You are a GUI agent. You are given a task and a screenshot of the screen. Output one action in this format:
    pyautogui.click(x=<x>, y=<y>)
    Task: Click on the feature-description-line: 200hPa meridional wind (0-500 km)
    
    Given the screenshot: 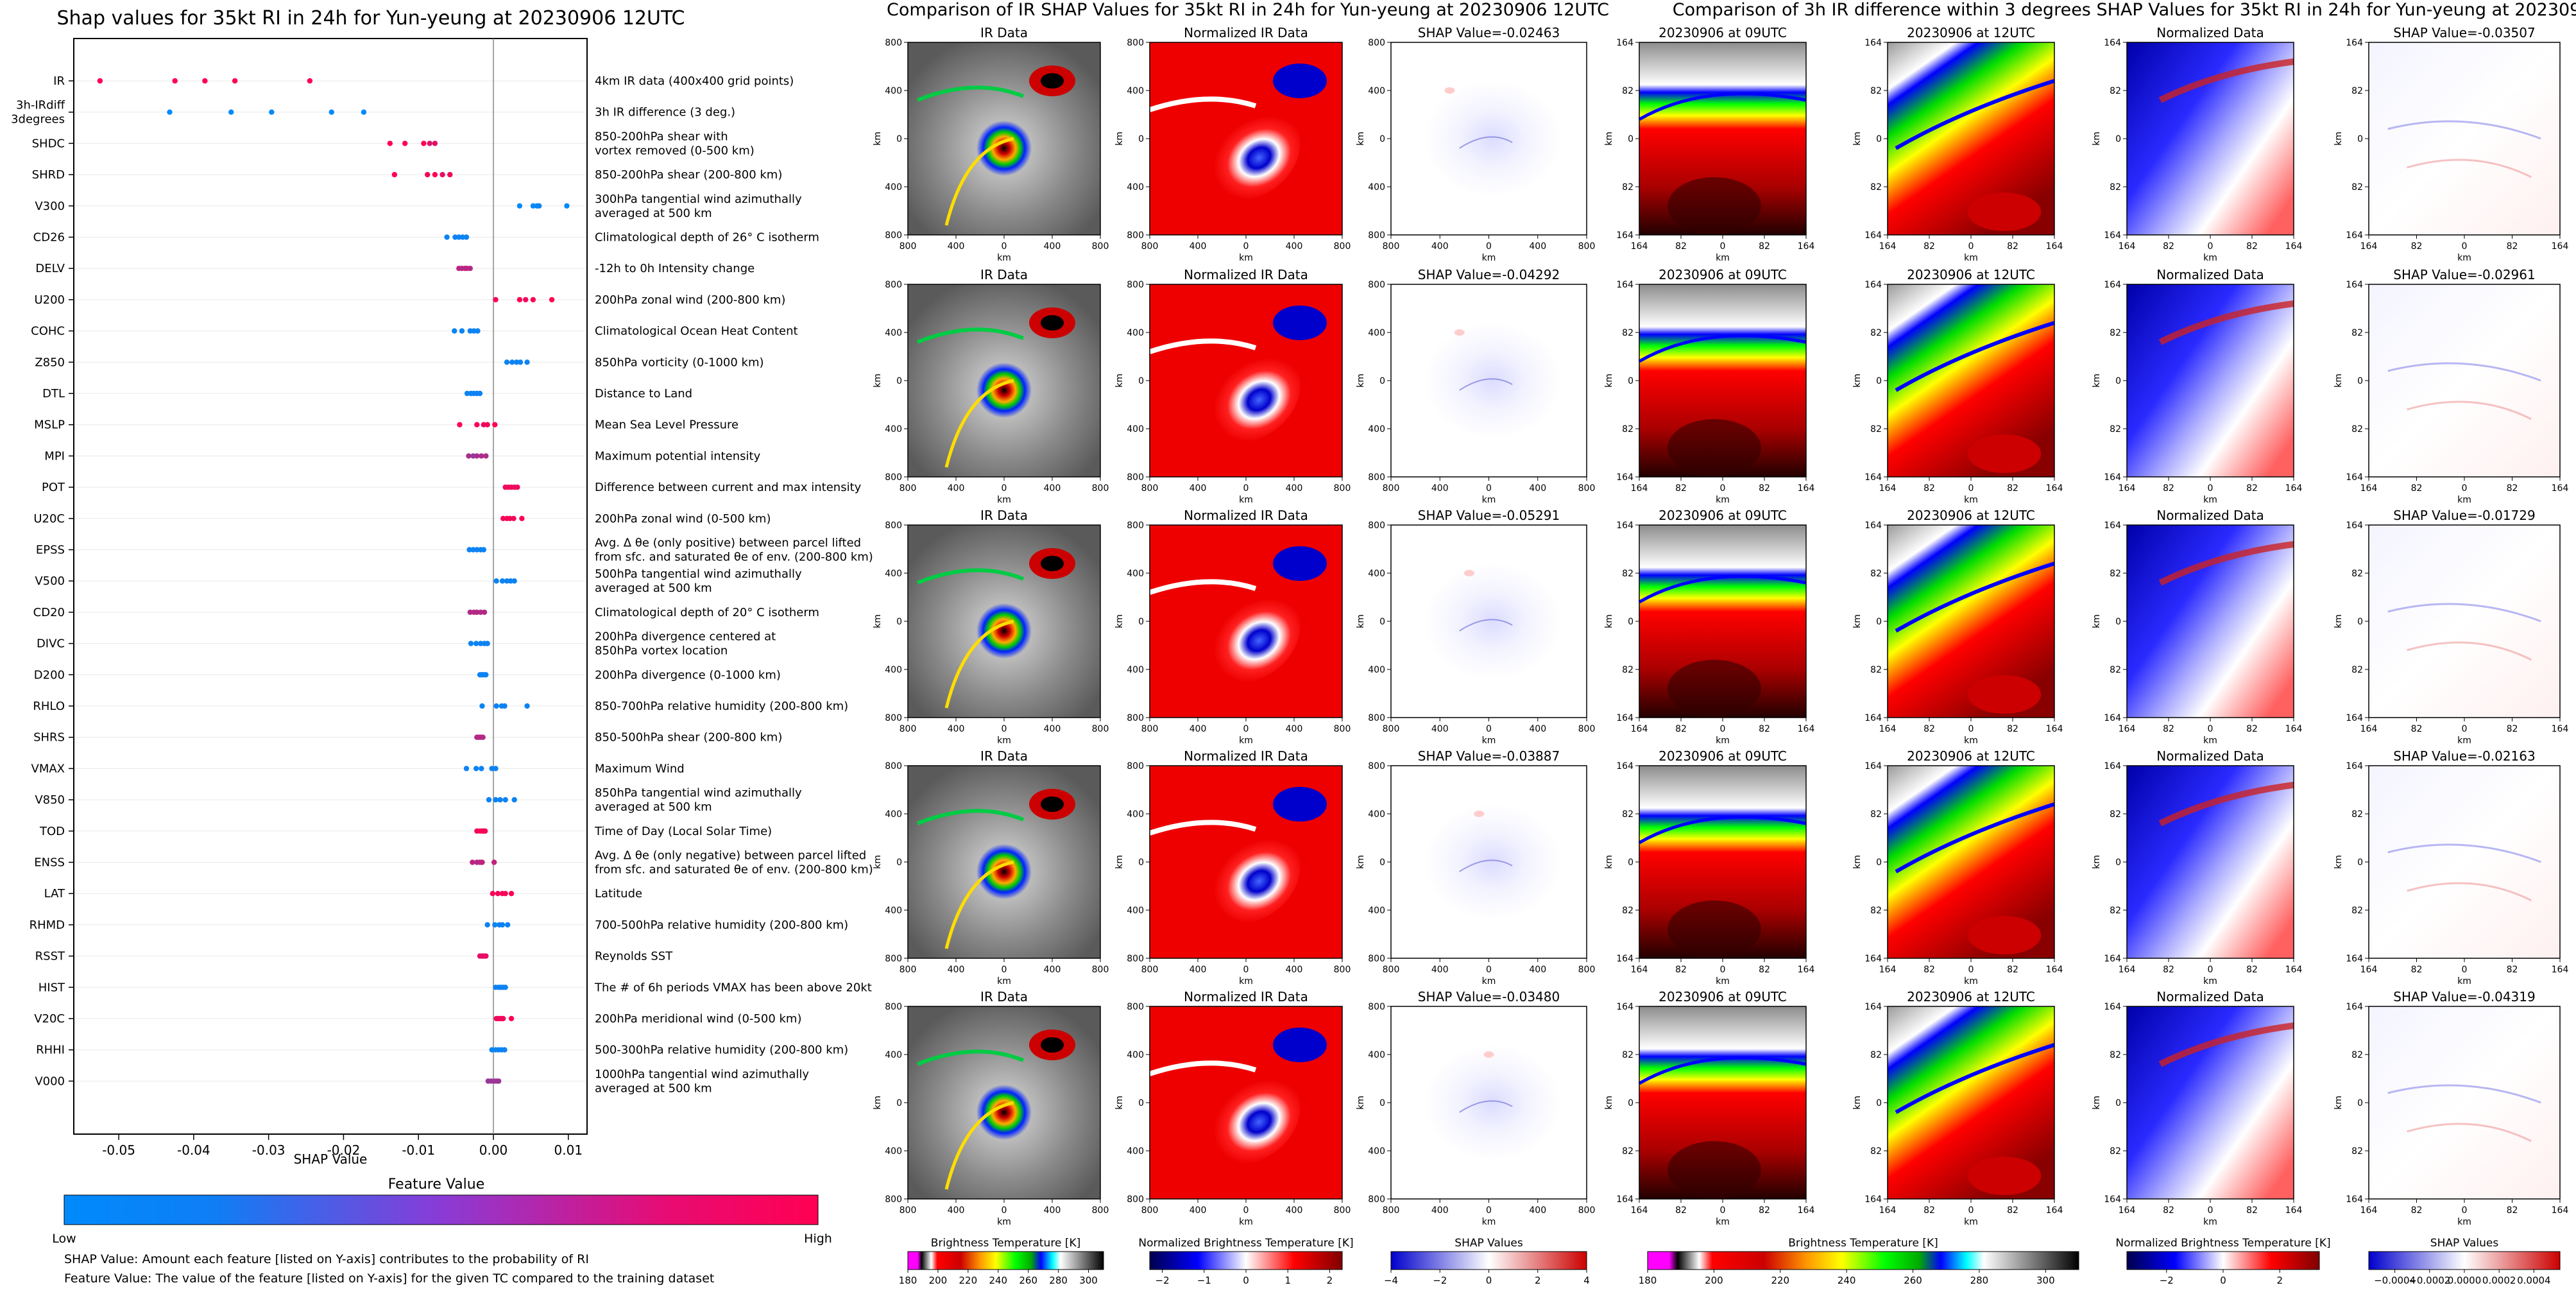 What is the action you would take?
    pyautogui.click(x=698, y=1019)
    